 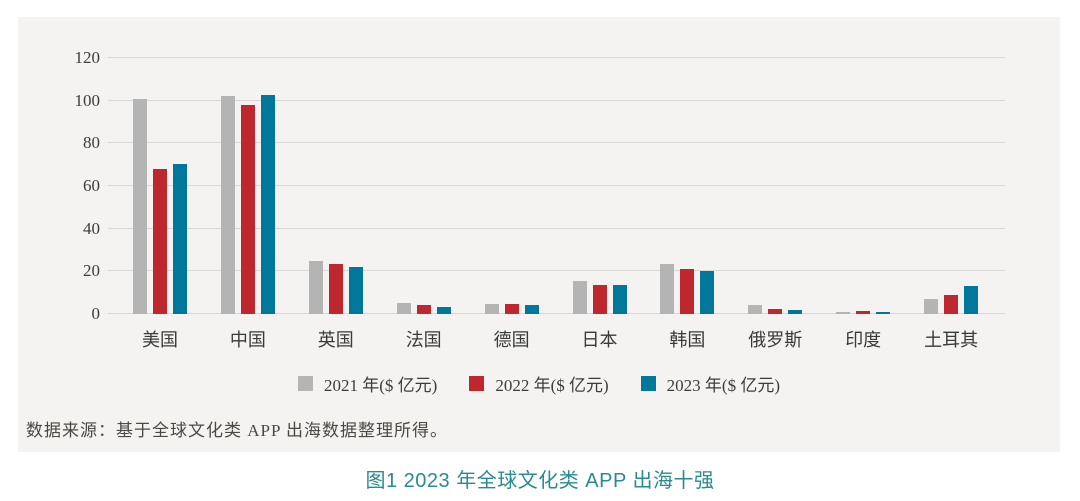 What do you see at coordinates (511, 340) in the screenshot?
I see `x-axis-label-德国: 德国` at bounding box center [511, 340].